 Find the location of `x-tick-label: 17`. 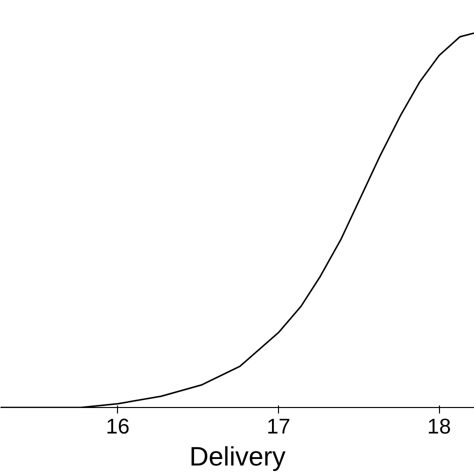

x-tick-label: 17 is located at coordinates (278, 426).